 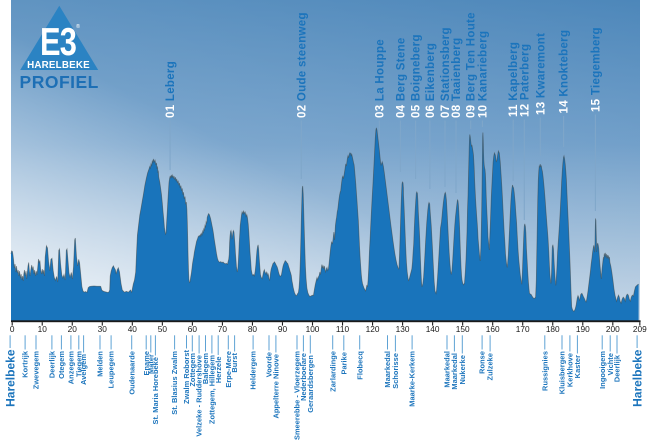 What do you see at coordinates (192, 370) in the screenshot?
I see `svg-text: Zottegem` at bounding box center [192, 370].